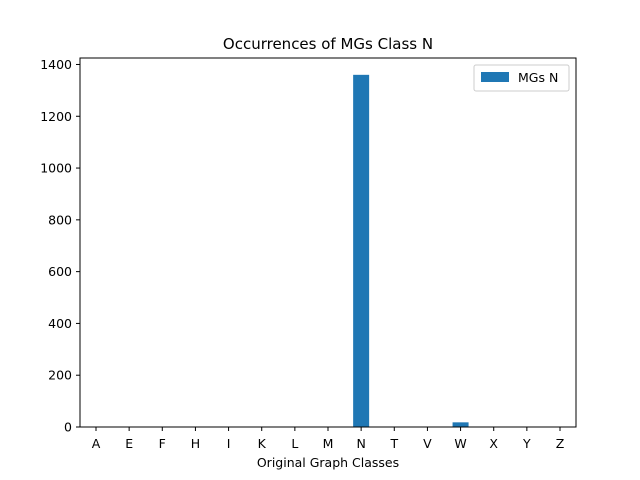 The width and height of the screenshot is (640, 480). What do you see at coordinates (538, 77) in the screenshot?
I see `legend-label: MGs N` at bounding box center [538, 77].